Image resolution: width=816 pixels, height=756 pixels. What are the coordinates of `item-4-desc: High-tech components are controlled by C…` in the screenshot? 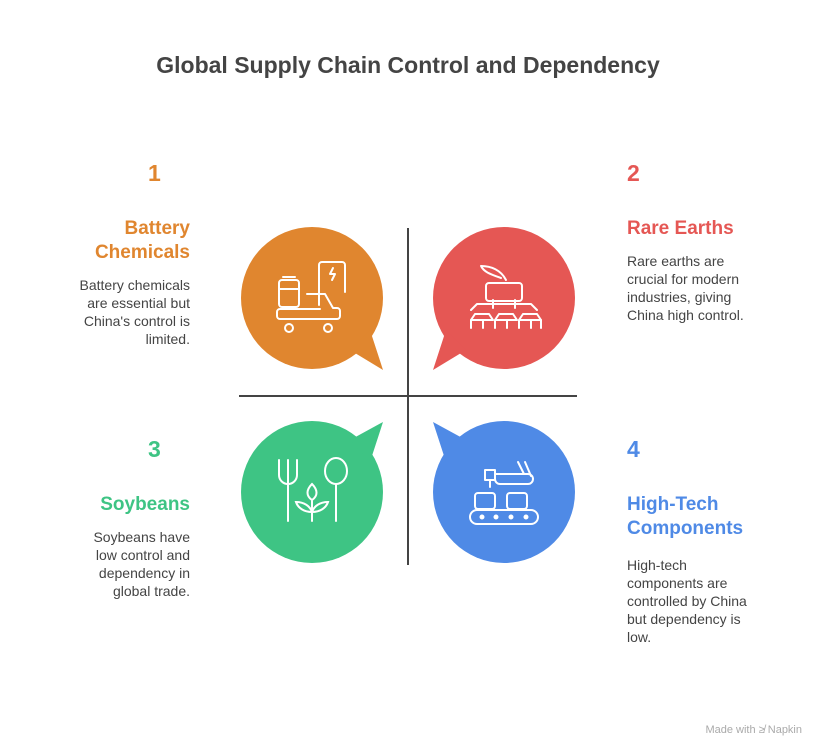 It's located at (687, 601).